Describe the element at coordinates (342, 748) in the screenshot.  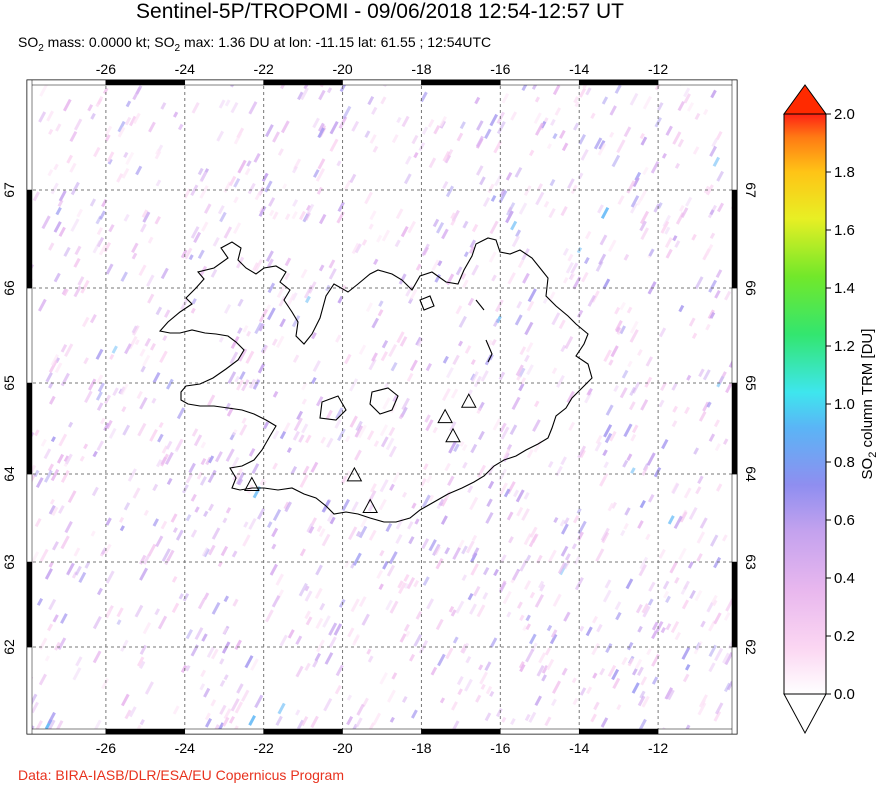
I see `lon-tick-label-bottom: -20` at that location.